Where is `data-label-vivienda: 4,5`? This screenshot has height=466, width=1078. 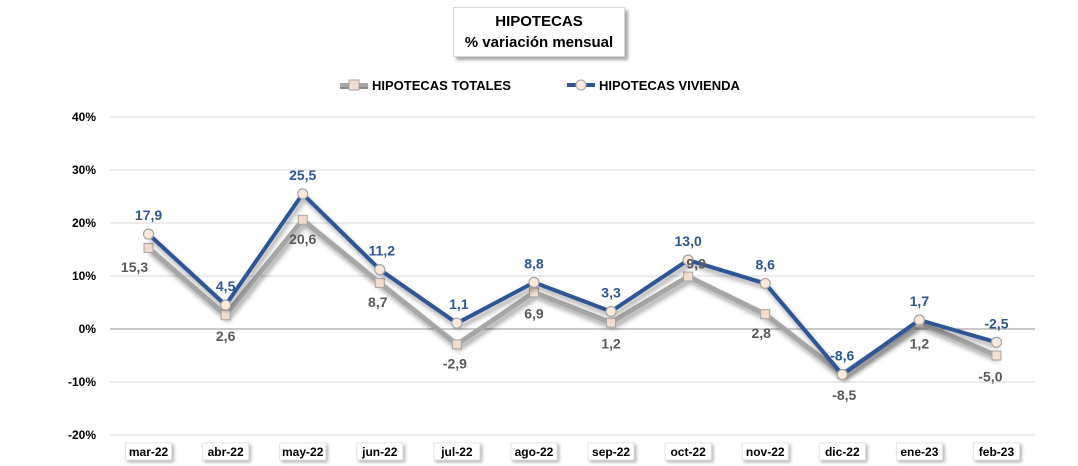
data-label-vivienda: 4,5 is located at coordinates (226, 286).